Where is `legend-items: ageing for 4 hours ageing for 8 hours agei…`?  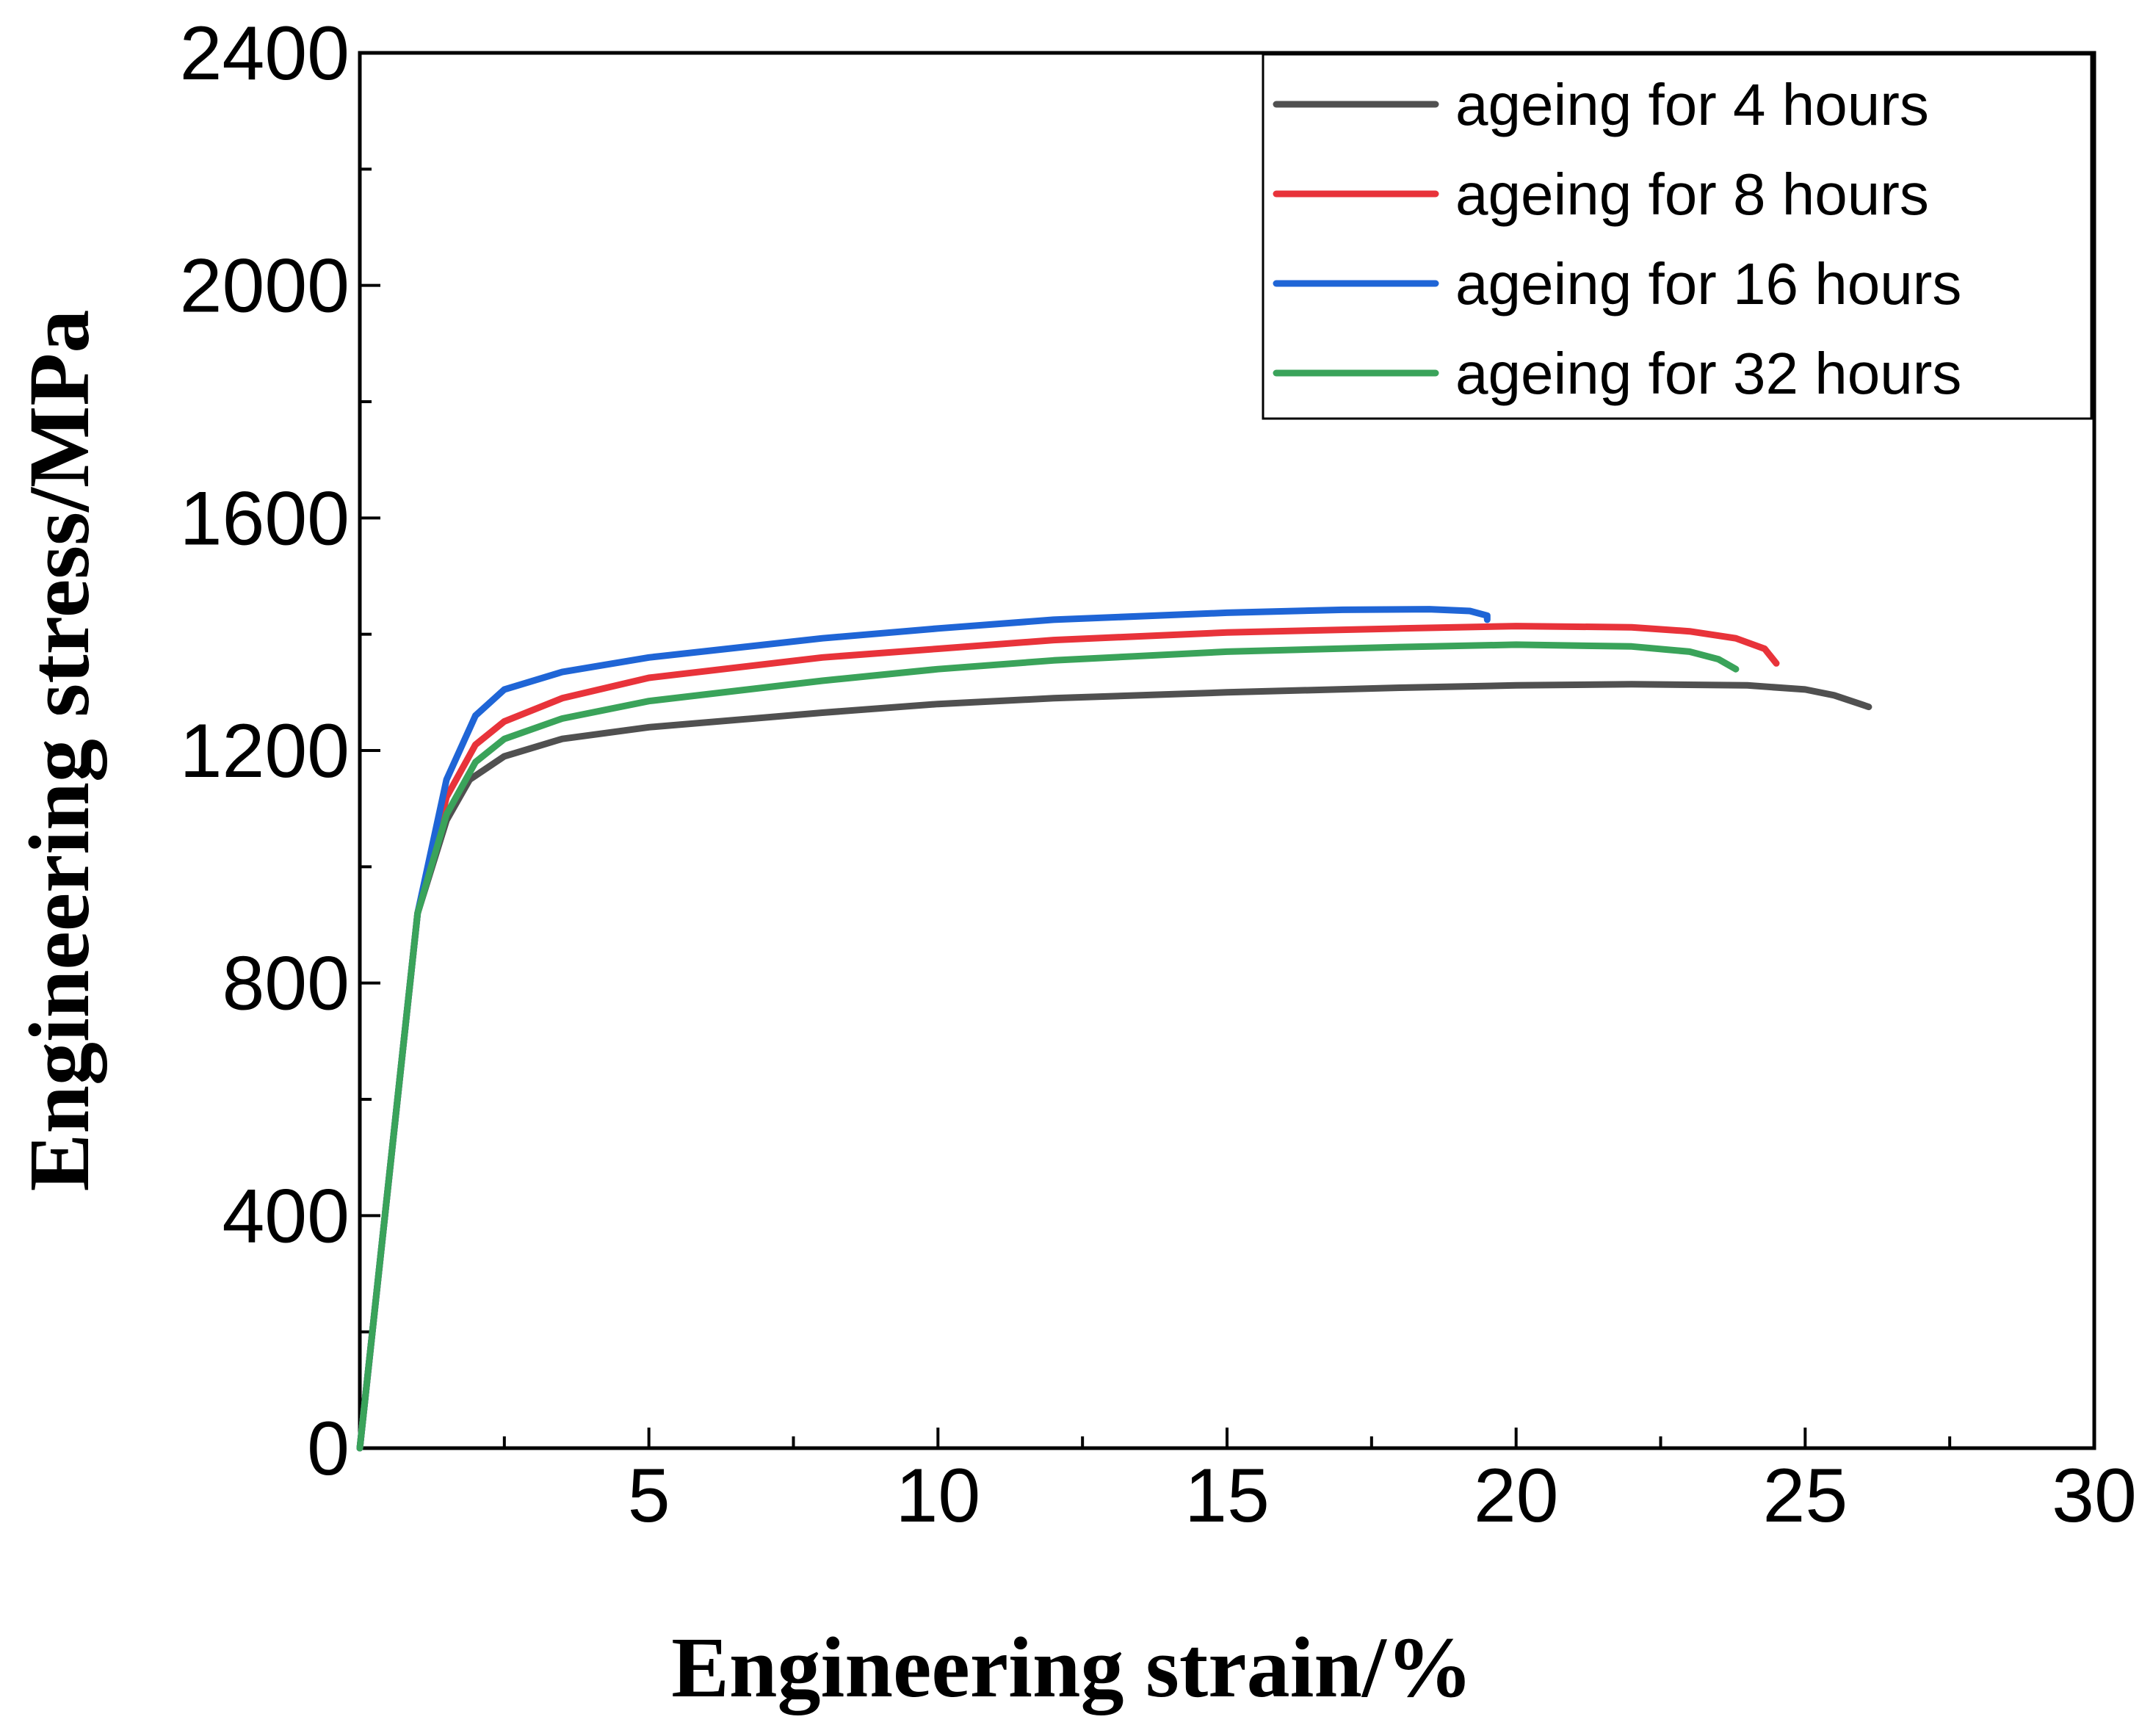 legend-items: ageing for 4 hours ageing for 8 hours agei… is located at coordinates (1617, 239).